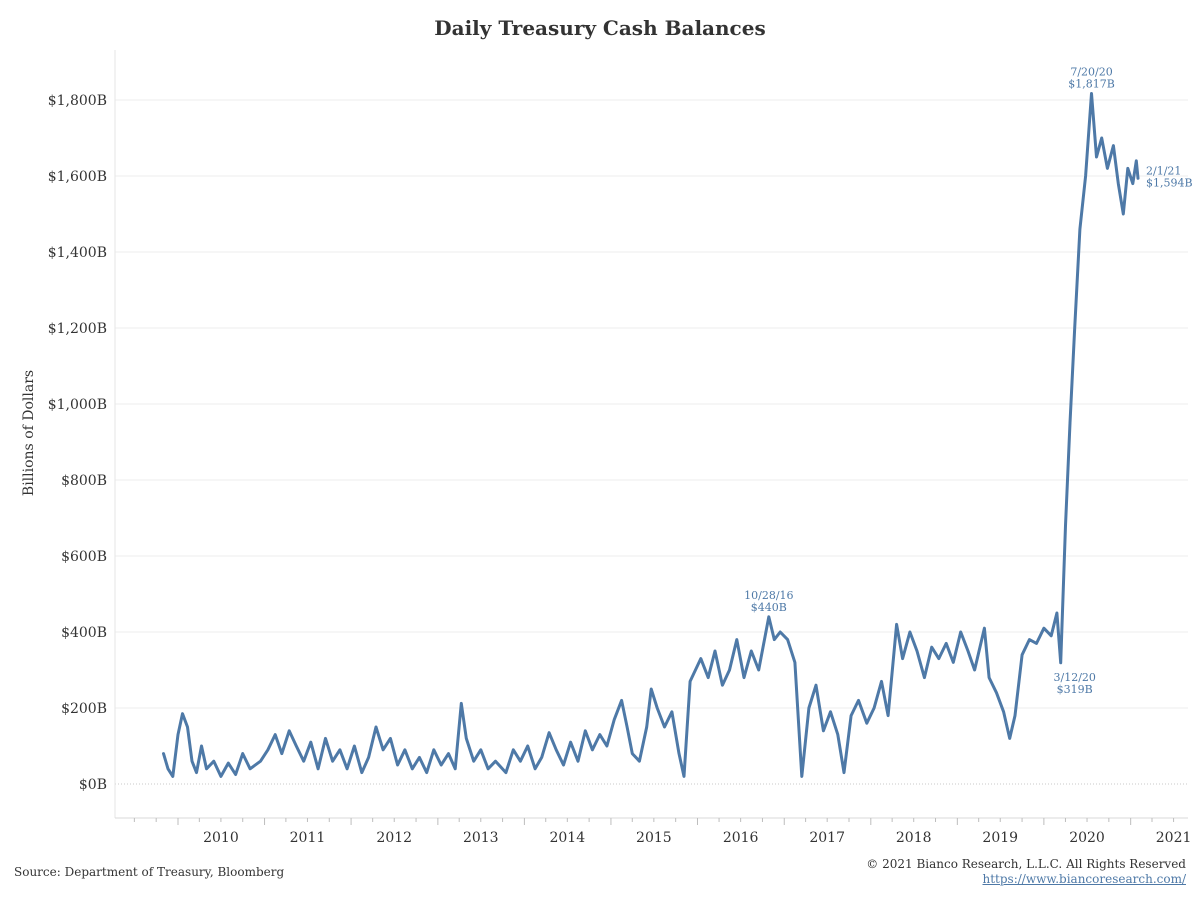 The width and height of the screenshot is (1200, 900). Describe the element at coordinates (84, 633) in the screenshot. I see `y-tick-label: $400B` at that location.